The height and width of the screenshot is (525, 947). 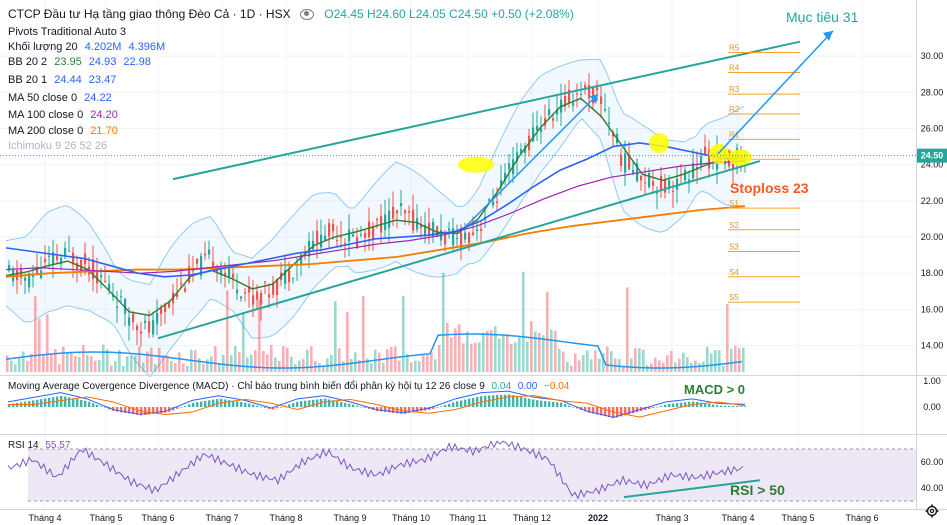 I want to click on rsi-label: RSI 14, so click(x=23, y=445).